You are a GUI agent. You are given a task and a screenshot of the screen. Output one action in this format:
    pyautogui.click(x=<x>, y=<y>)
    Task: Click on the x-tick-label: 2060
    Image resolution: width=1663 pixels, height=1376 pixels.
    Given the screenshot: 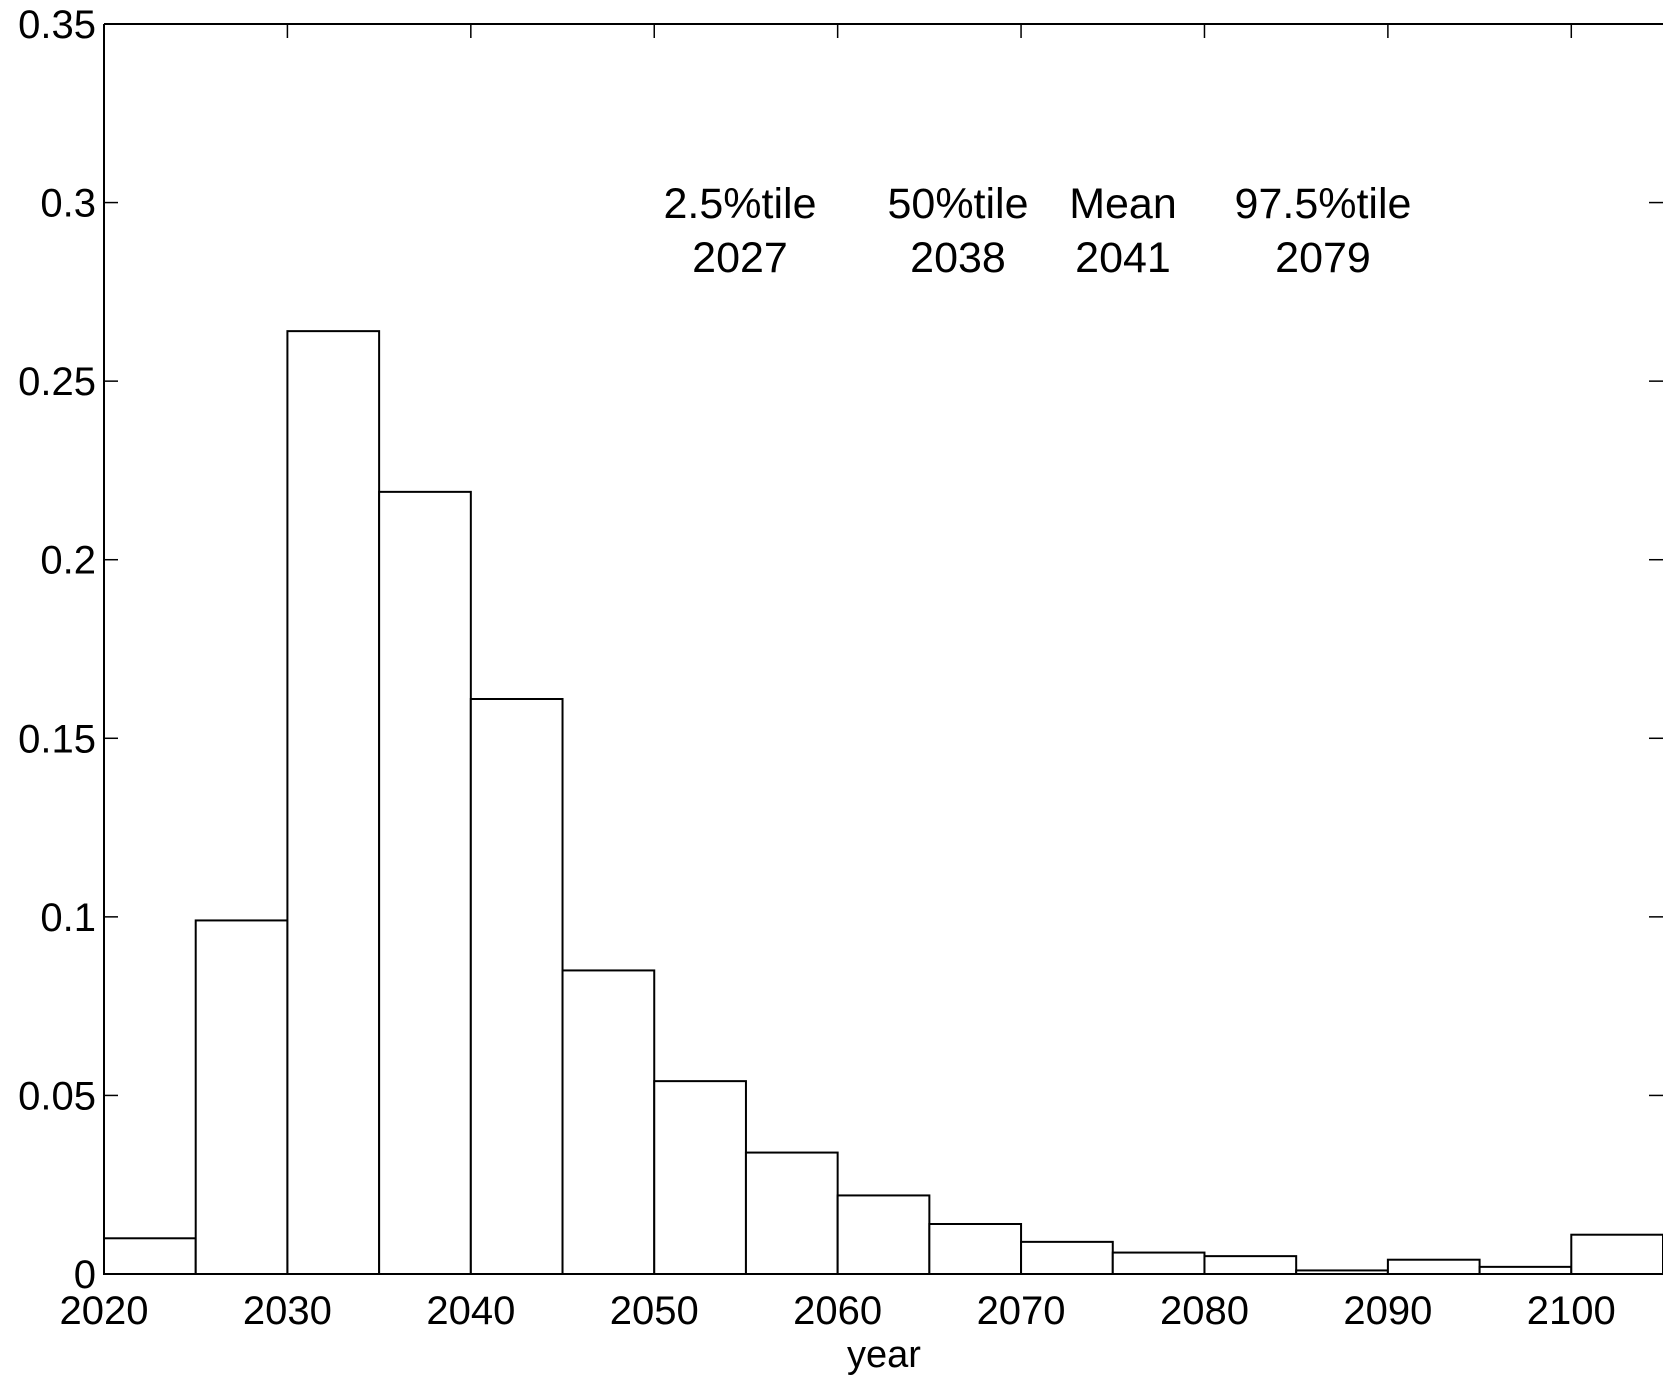 What is the action you would take?
    pyautogui.click(x=837, y=1311)
    